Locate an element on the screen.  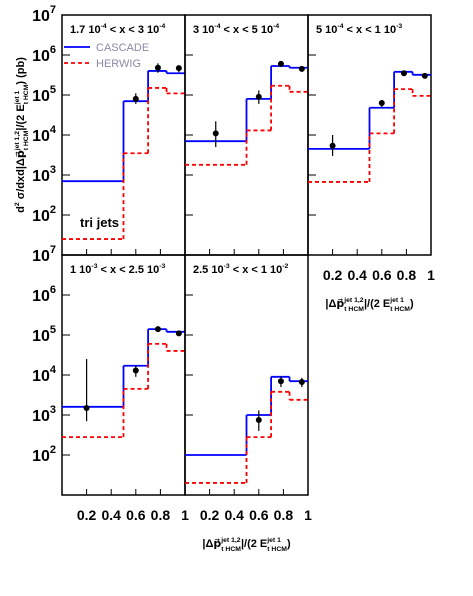
y-tick-exponent: 2 is located at coordinates (53, 210).